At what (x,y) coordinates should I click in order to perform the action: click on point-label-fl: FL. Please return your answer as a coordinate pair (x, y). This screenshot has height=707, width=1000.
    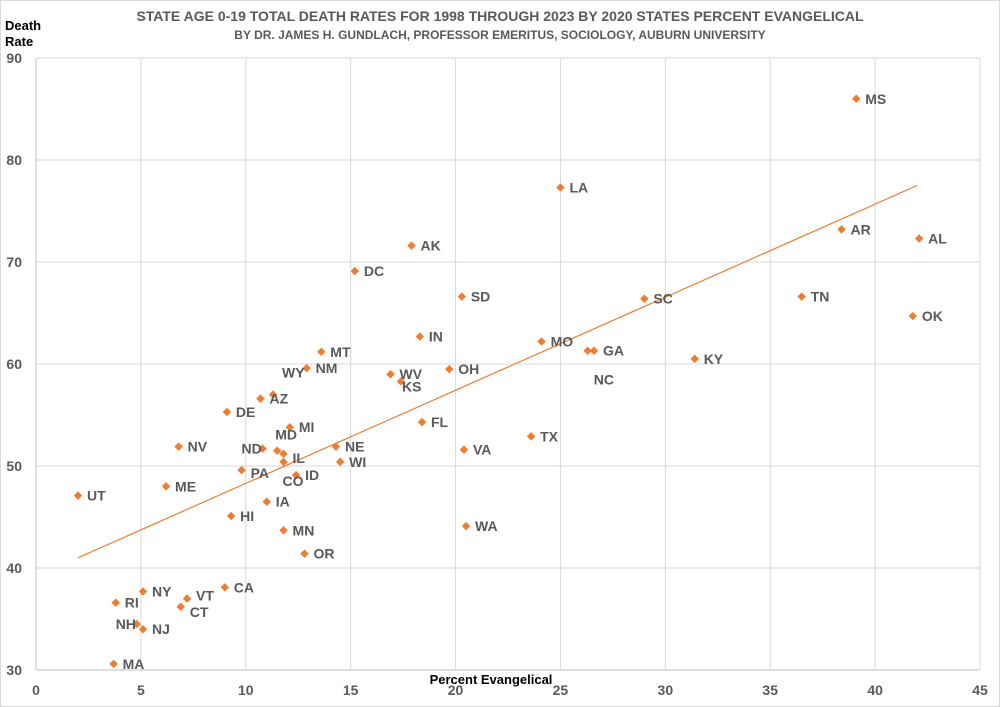
    Looking at the image, I should click on (440, 422).